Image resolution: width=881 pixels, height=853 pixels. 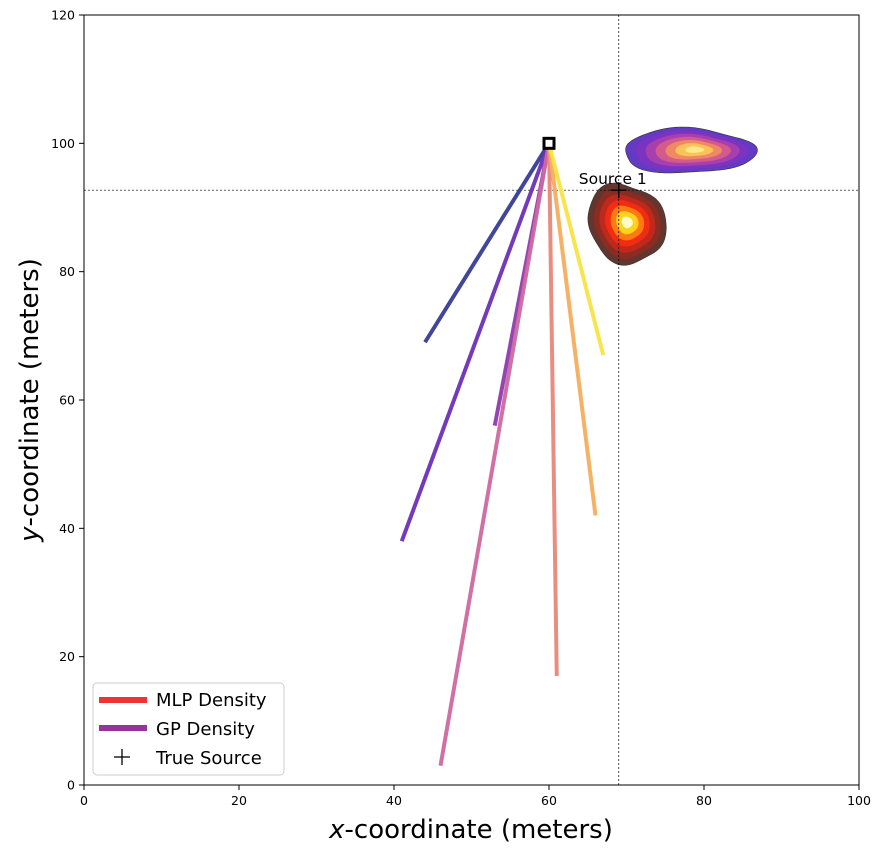 I want to click on x-tick-label: 40, so click(x=394, y=800).